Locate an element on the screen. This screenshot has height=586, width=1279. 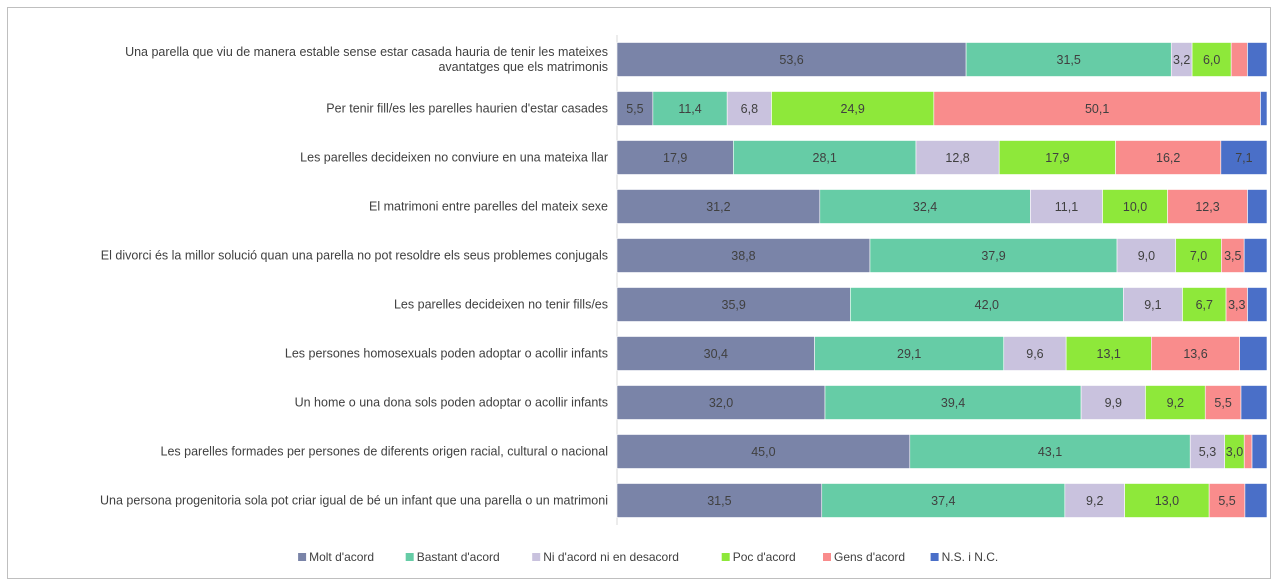
data-label: 30,4 is located at coordinates (716, 354).